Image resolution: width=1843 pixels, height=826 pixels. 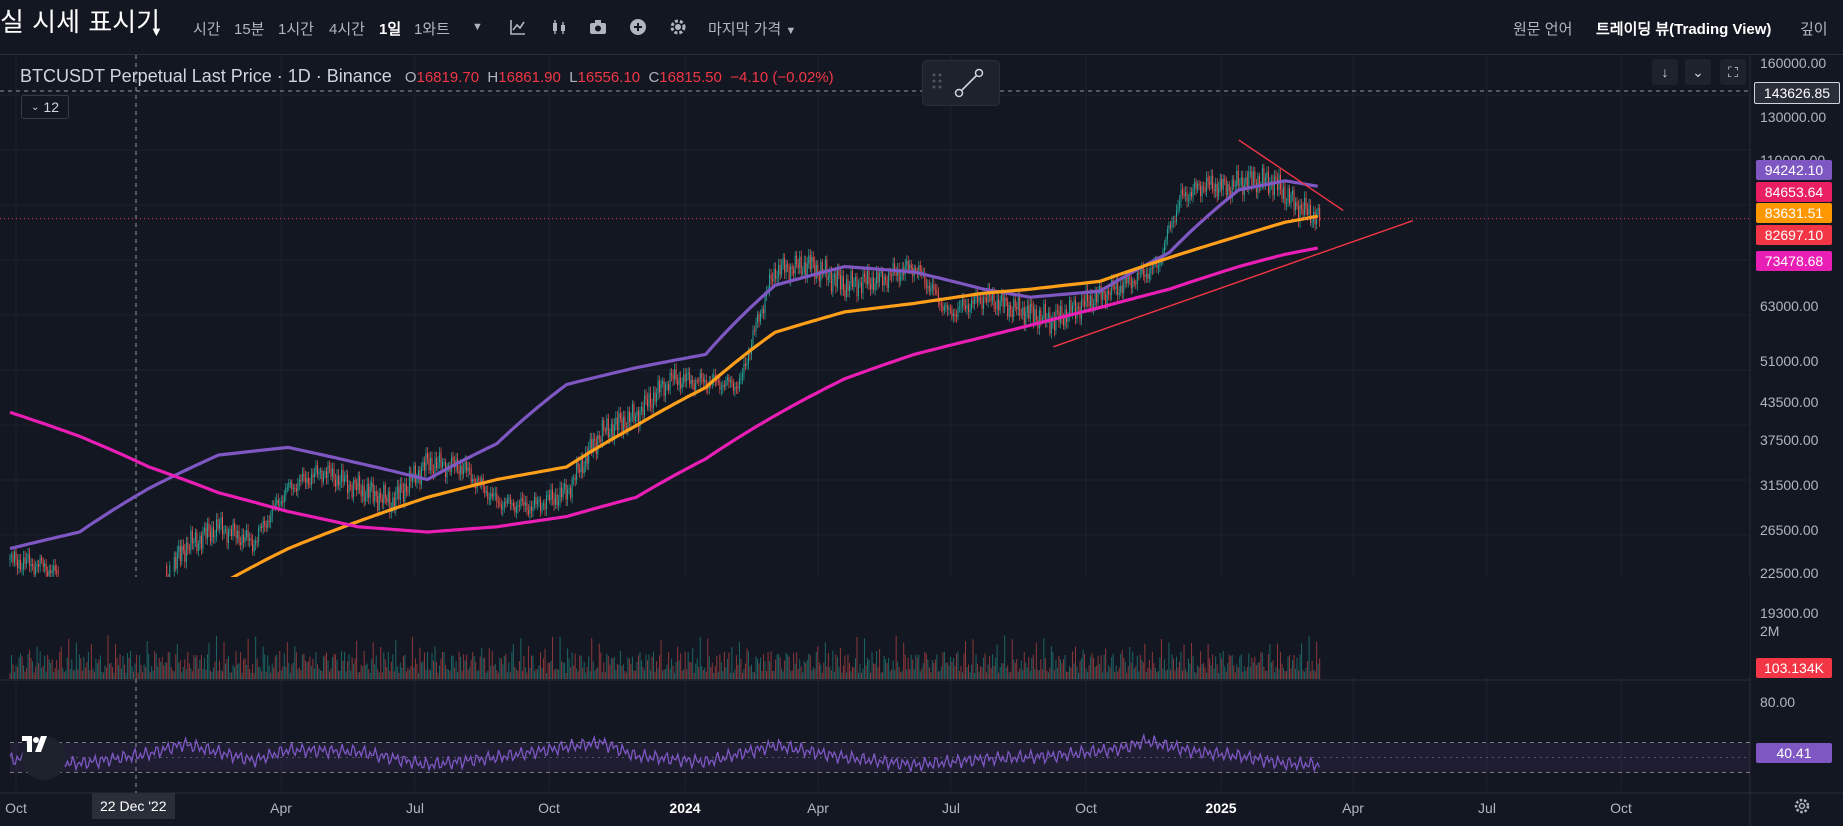 I want to click on tradingview-logo-icon, so click(x=44, y=758).